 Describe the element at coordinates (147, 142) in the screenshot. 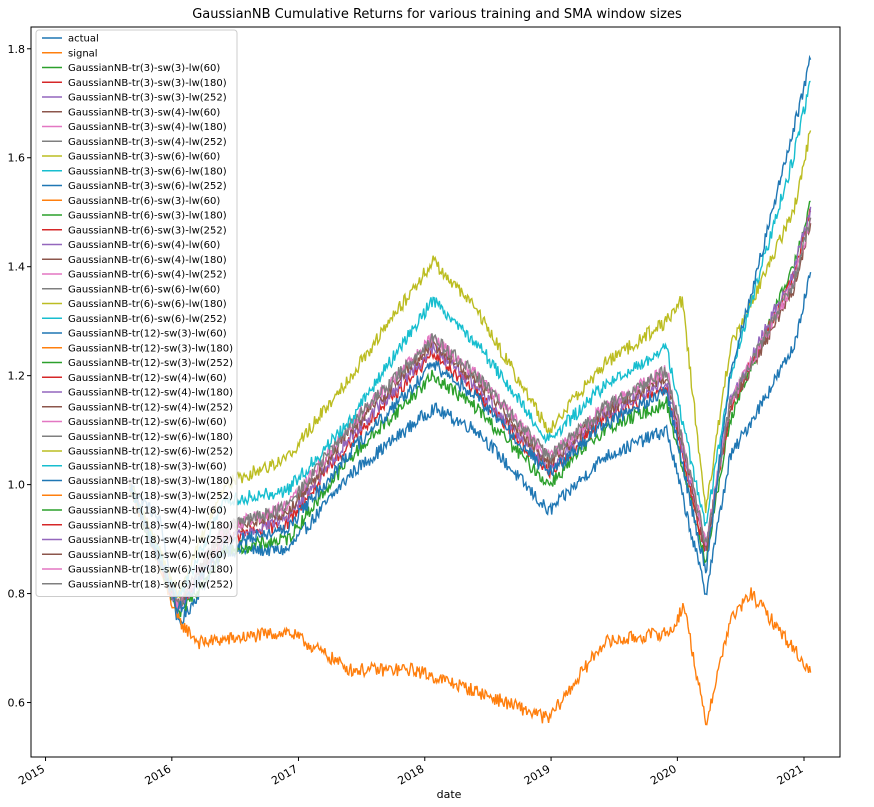

I see `legend-label: GaussianNB-tr(3)-sw(4)-lw(252)` at that location.